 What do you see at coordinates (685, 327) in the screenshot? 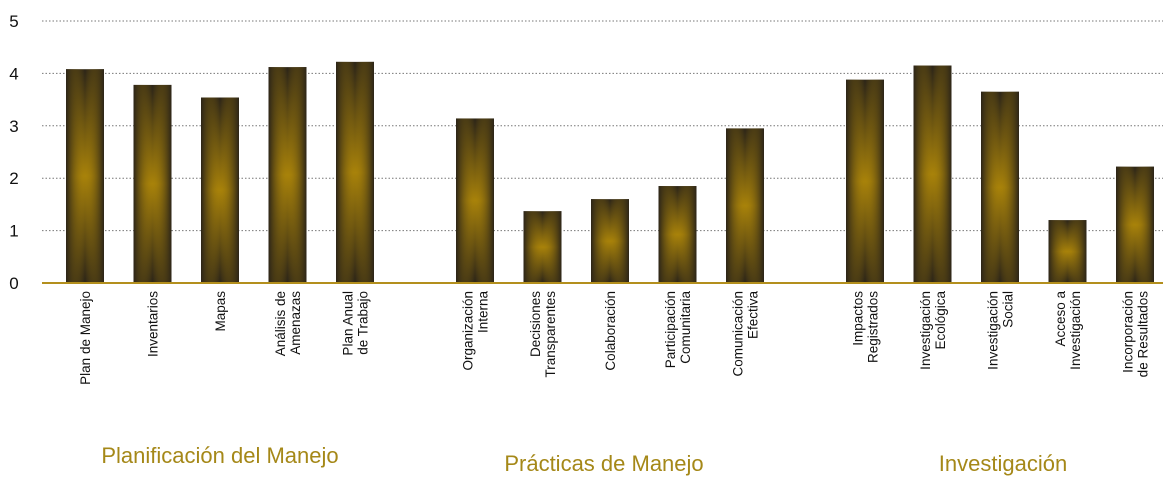
I see `category-label-line: Comunitaria` at bounding box center [685, 327].